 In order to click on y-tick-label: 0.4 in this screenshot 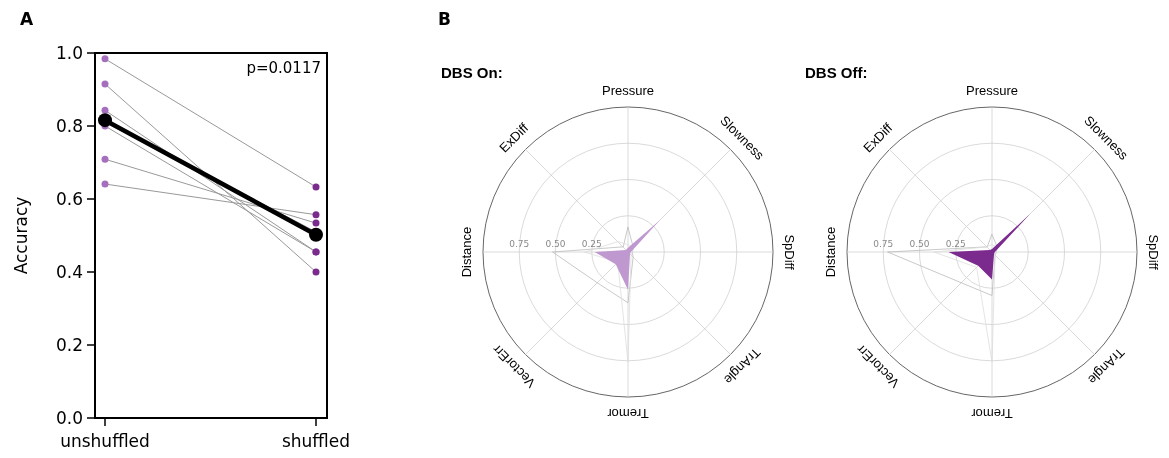, I will do `click(69, 271)`.